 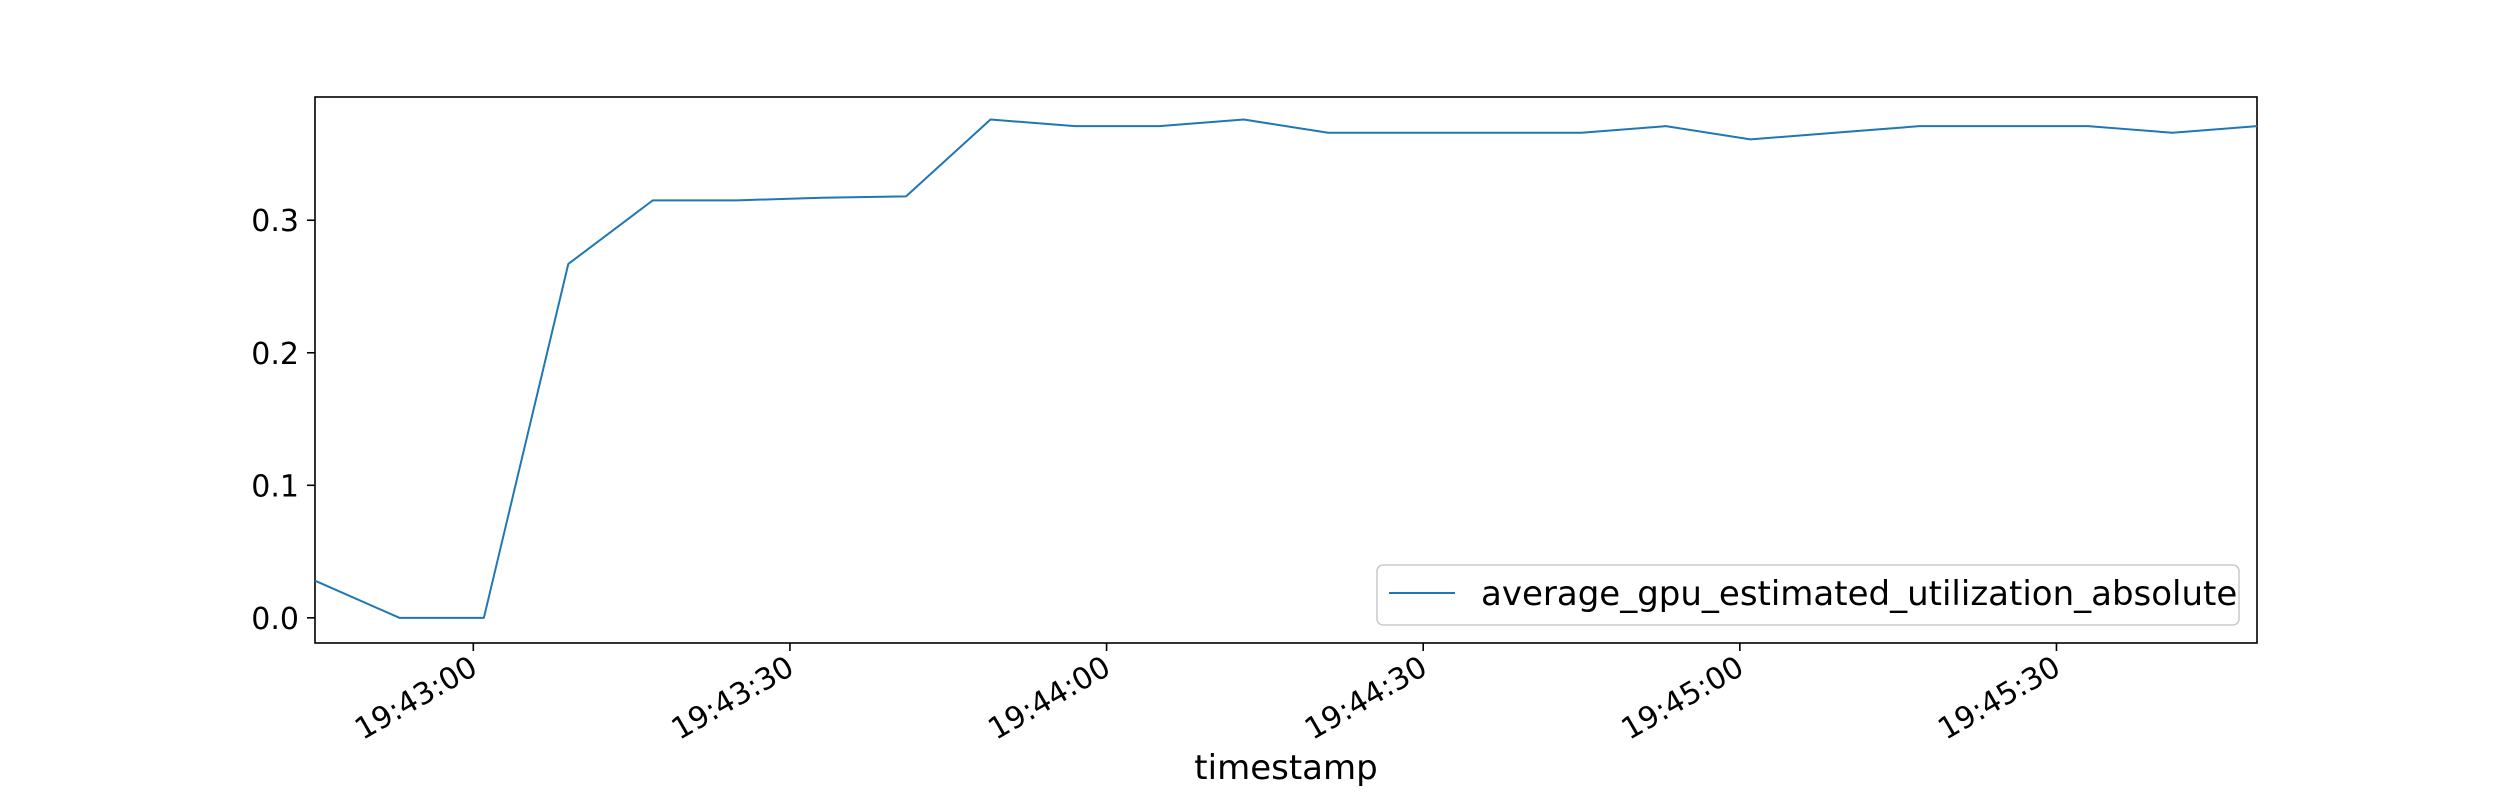 What do you see at coordinates (1683, 699) in the screenshot?
I see `x-tick-label: 19:45:00` at bounding box center [1683, 699].